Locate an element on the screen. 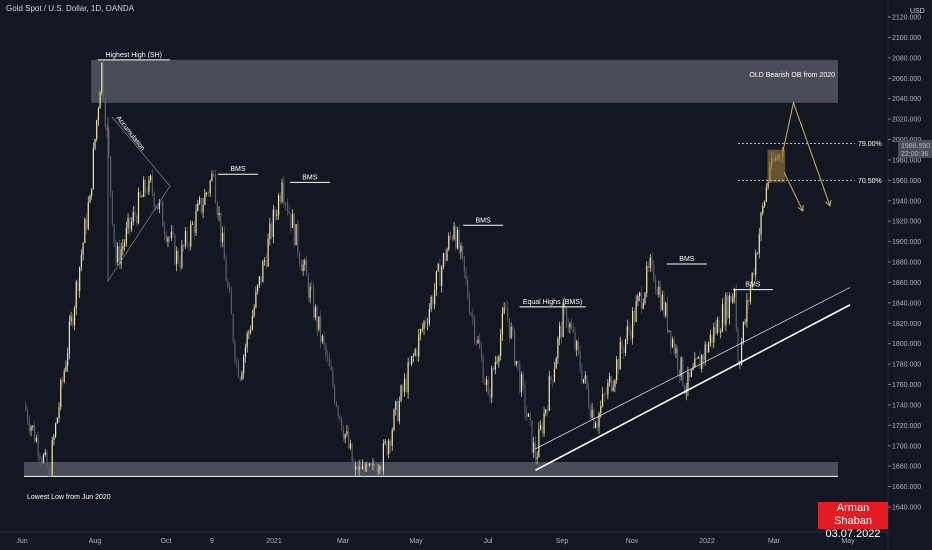 This screenshot has height=550, width=932. projection-arrowhead is located at coordinates (828, 203).